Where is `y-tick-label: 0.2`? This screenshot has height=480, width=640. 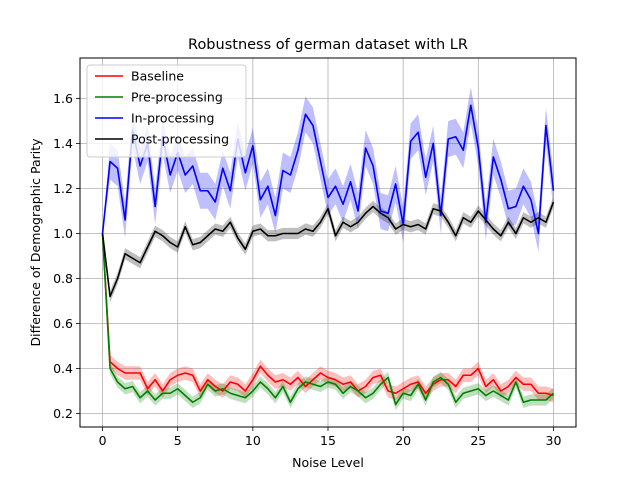 y-tick-label: 0.2 is located at coordinates (63, 413).